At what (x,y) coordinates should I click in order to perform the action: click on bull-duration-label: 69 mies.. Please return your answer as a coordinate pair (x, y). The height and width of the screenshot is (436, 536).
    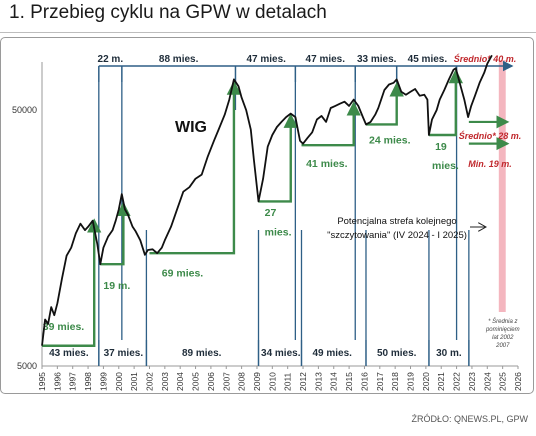
    Looking at the image, I should click on (183, 273).